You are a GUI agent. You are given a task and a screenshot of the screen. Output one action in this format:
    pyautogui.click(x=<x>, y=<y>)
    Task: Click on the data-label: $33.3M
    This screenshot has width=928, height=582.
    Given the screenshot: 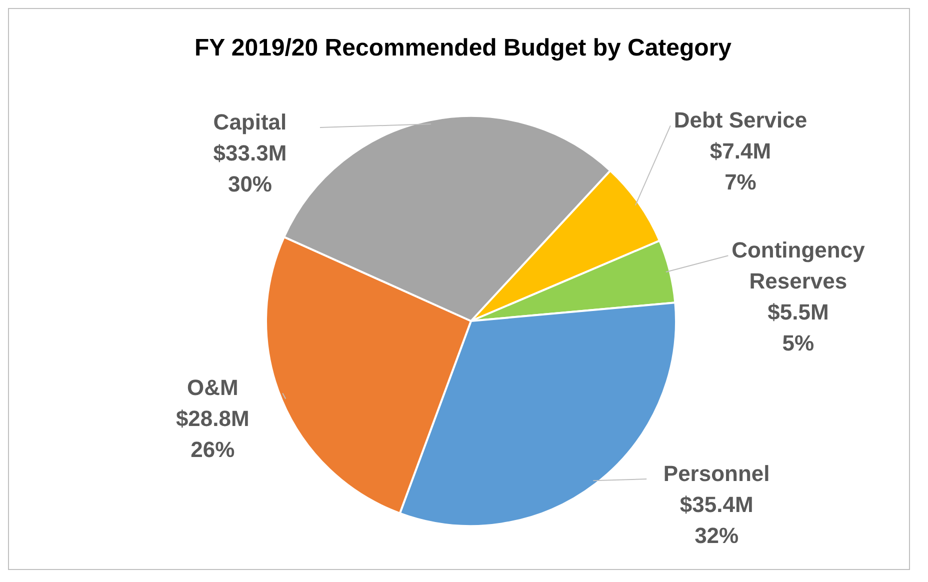 What is the action you would take?
    pyautogui.click(x=250, y=153)
    